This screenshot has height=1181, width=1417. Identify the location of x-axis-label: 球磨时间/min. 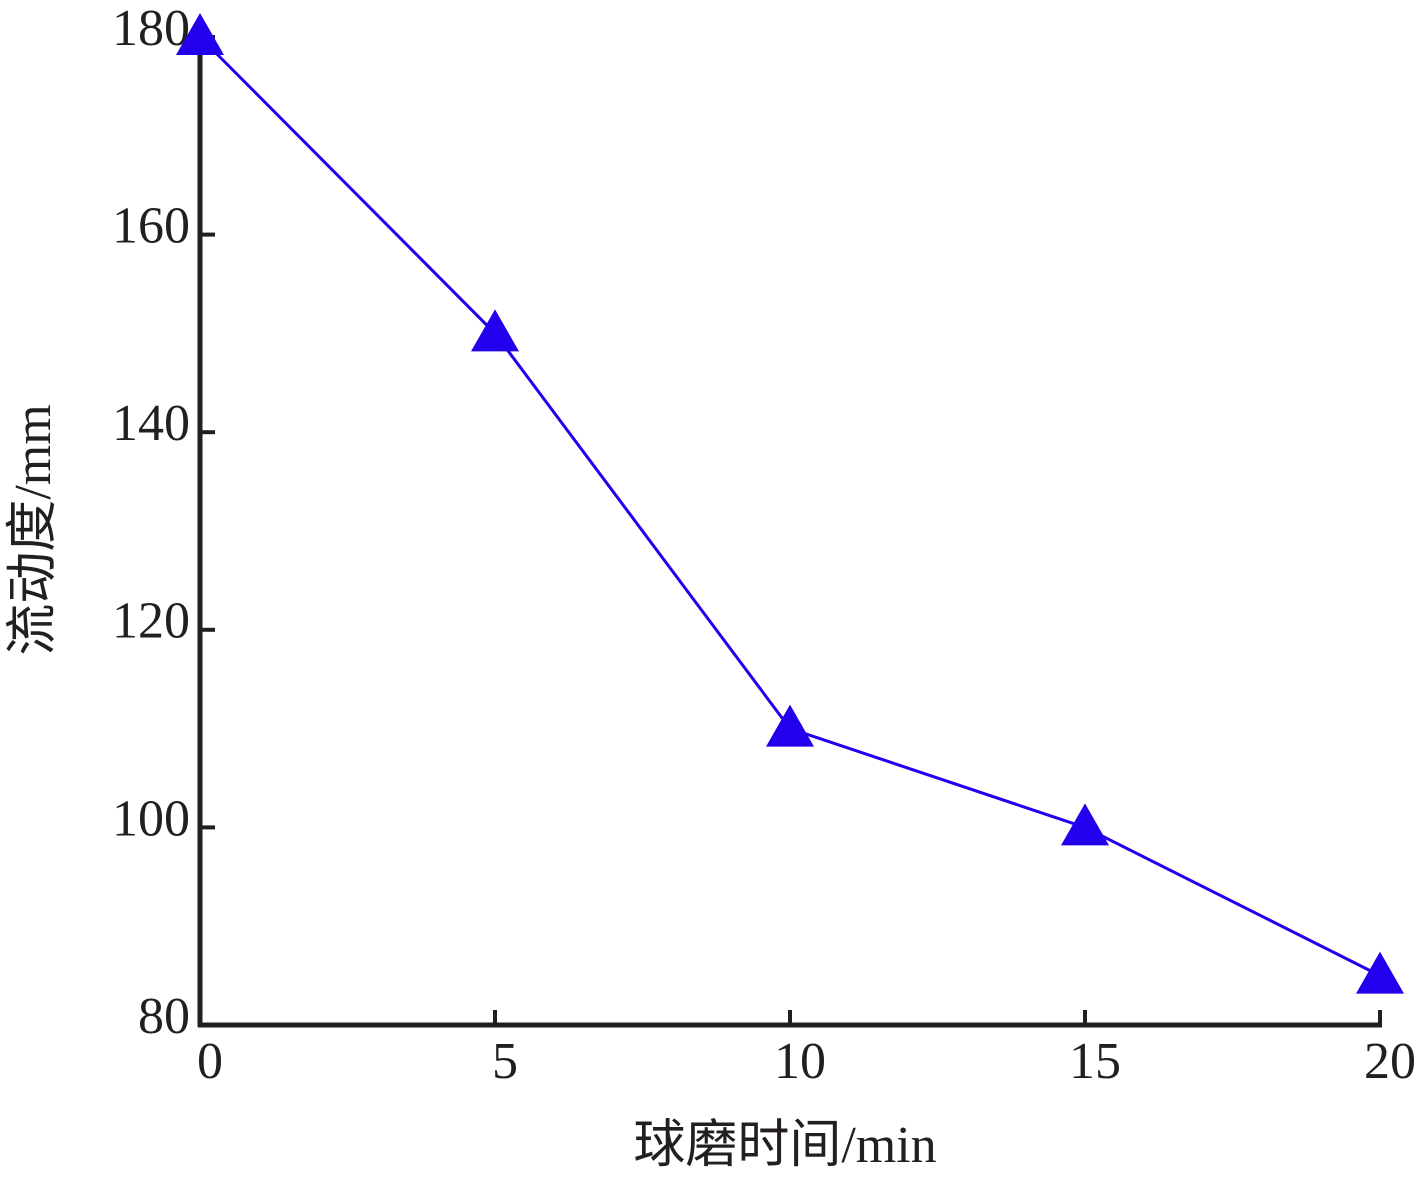
(784, 1145).